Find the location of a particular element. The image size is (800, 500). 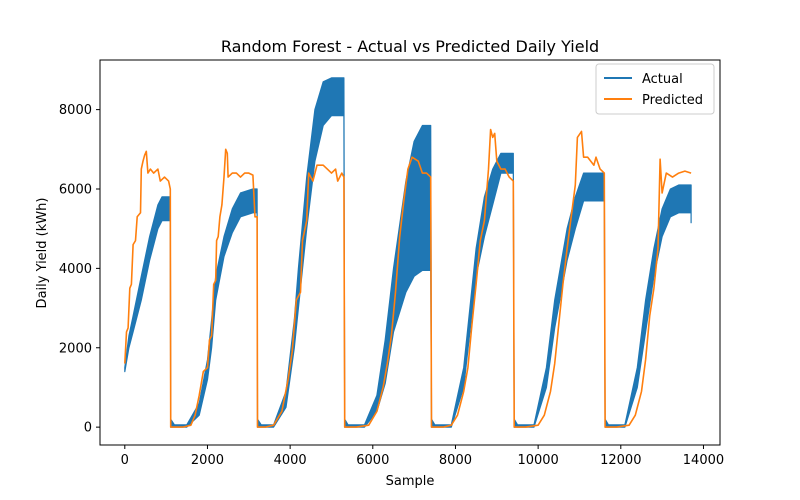

legend: Actual Predicted is located at coordinates (655, 89).